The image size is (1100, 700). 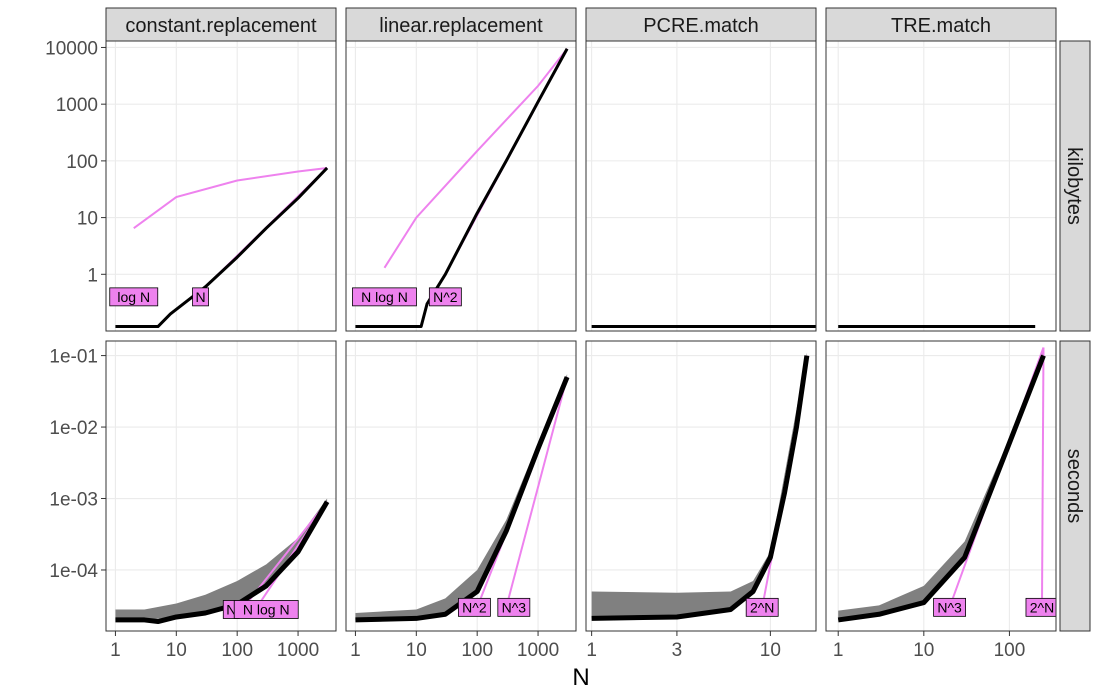 I want to click on y-tick-label: 1e-02, so click(x=73, y=428).